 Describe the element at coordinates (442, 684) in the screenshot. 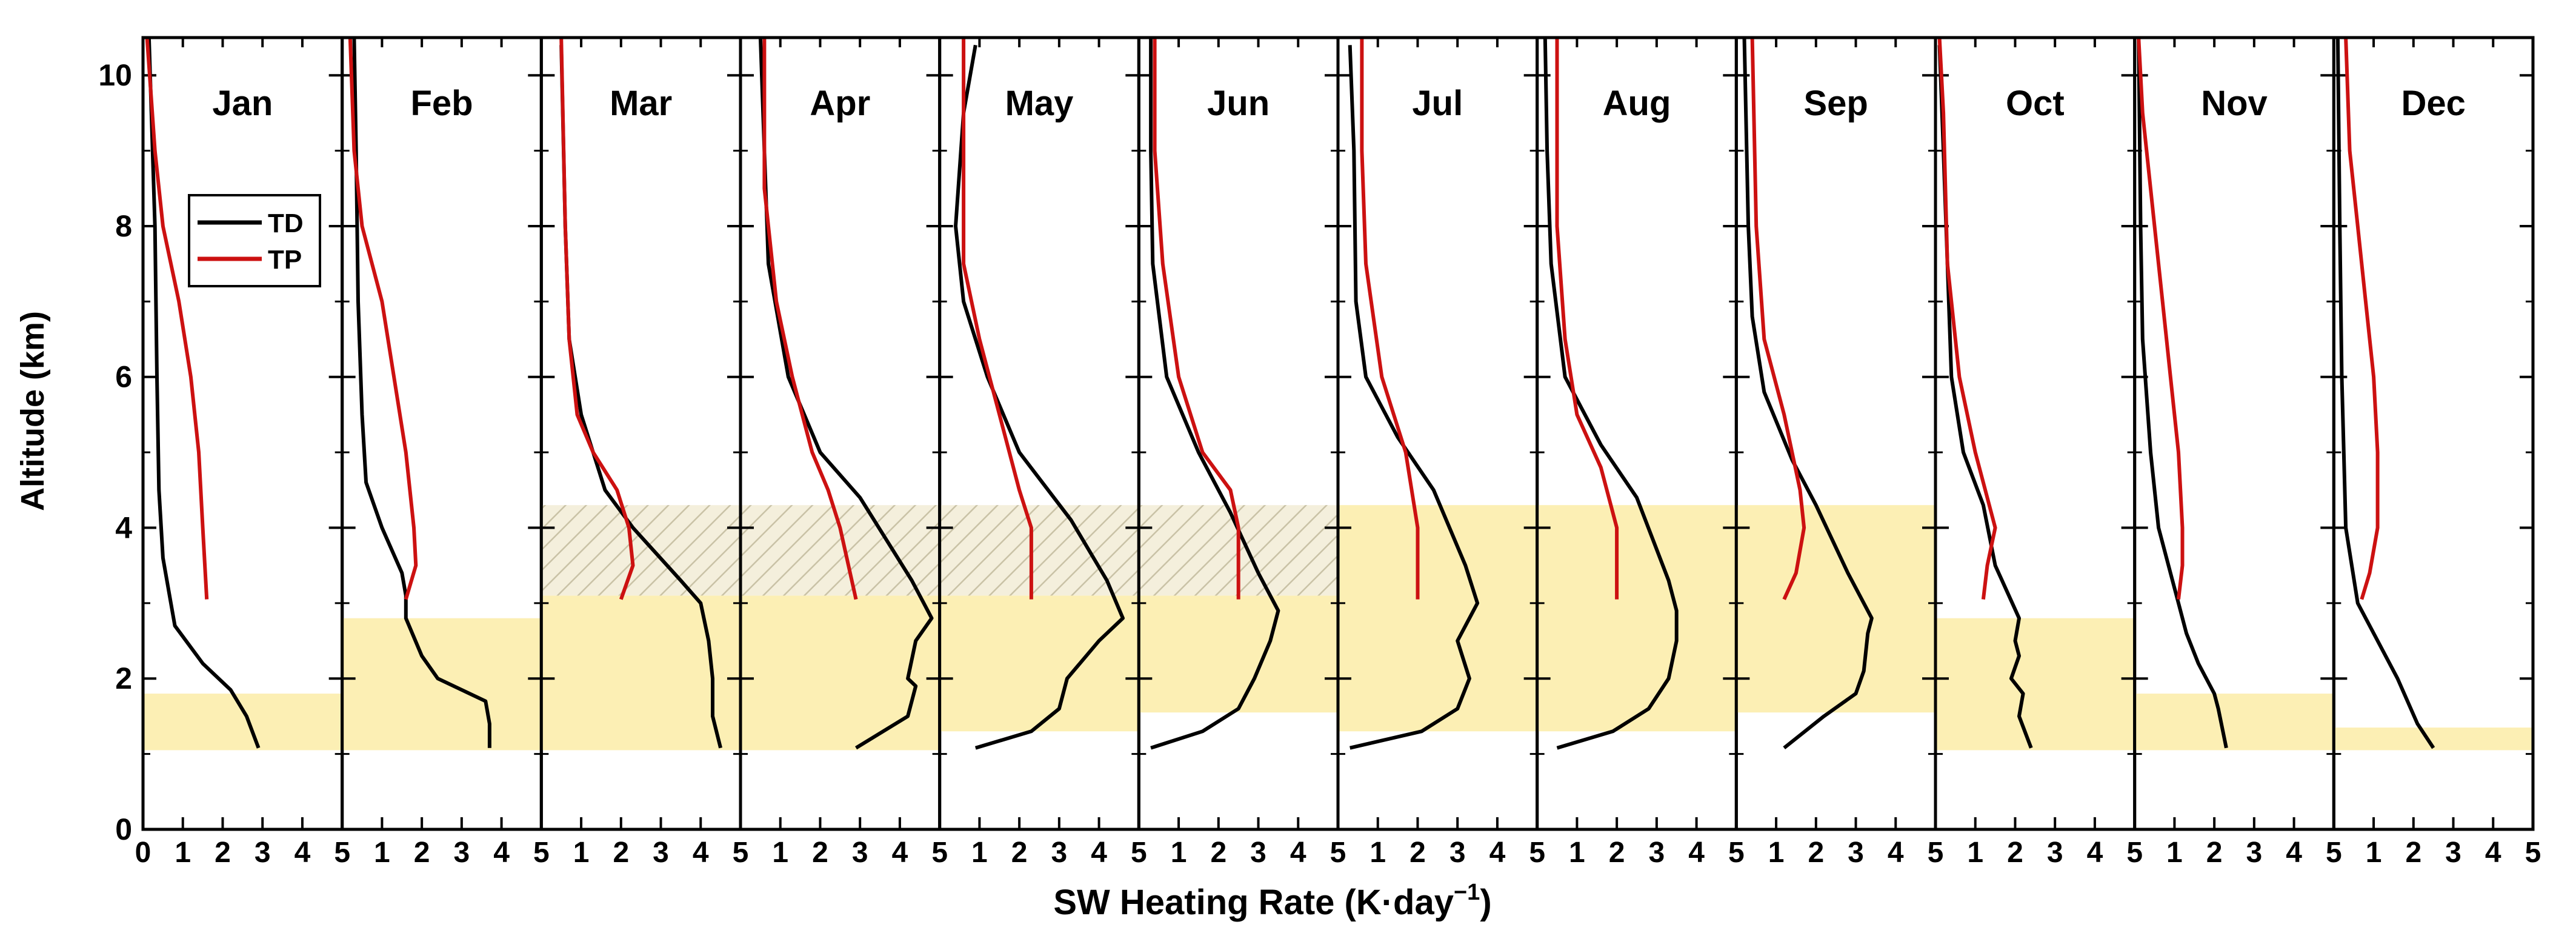

I see `band-feb` at that location.